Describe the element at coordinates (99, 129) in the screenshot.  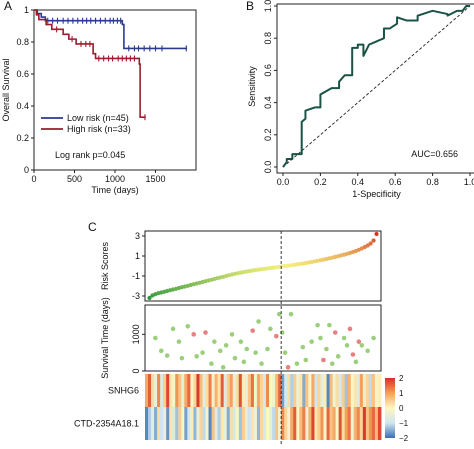
I see `legend-label: High risk (n=33)` at that location.